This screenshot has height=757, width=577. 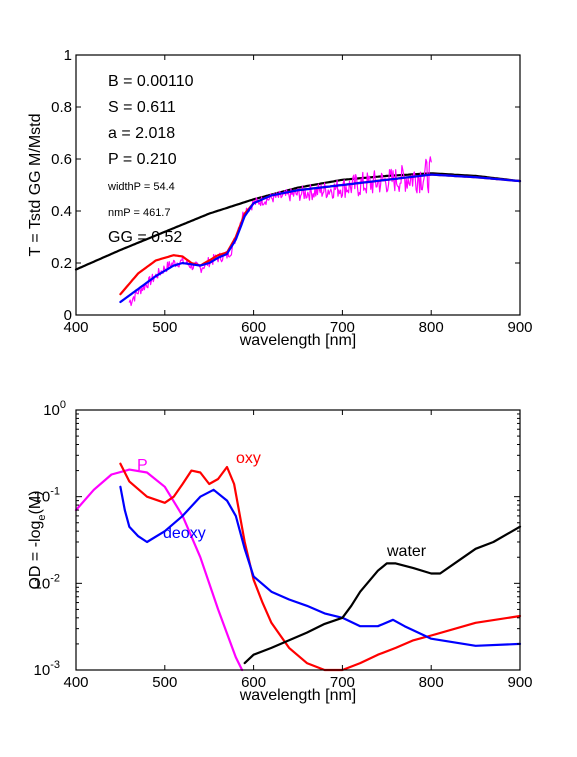 What do you see at coordinates (145, 237) in the screenshot?
I see `fit-parameter-text: GG = 0.52` at bounding box center [145, 237].